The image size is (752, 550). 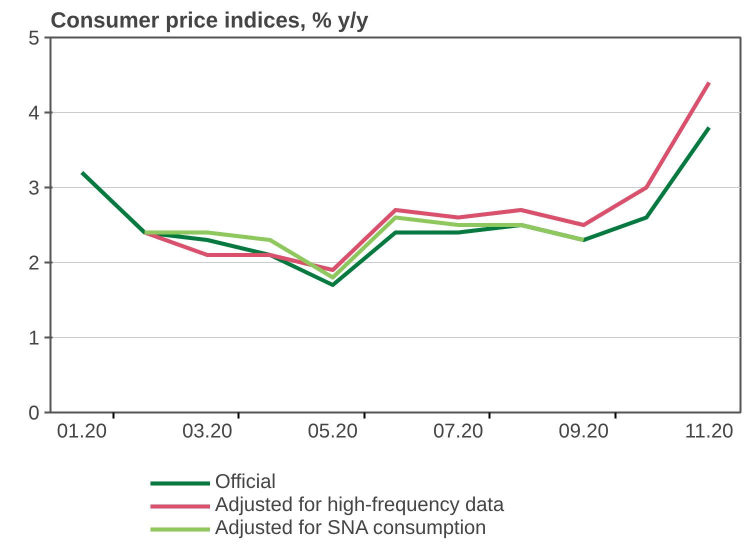 What do you see at coordinates (34, 189) in the screenshot?
I see `y-tick-label: 3` at bounding box center [34, 189].